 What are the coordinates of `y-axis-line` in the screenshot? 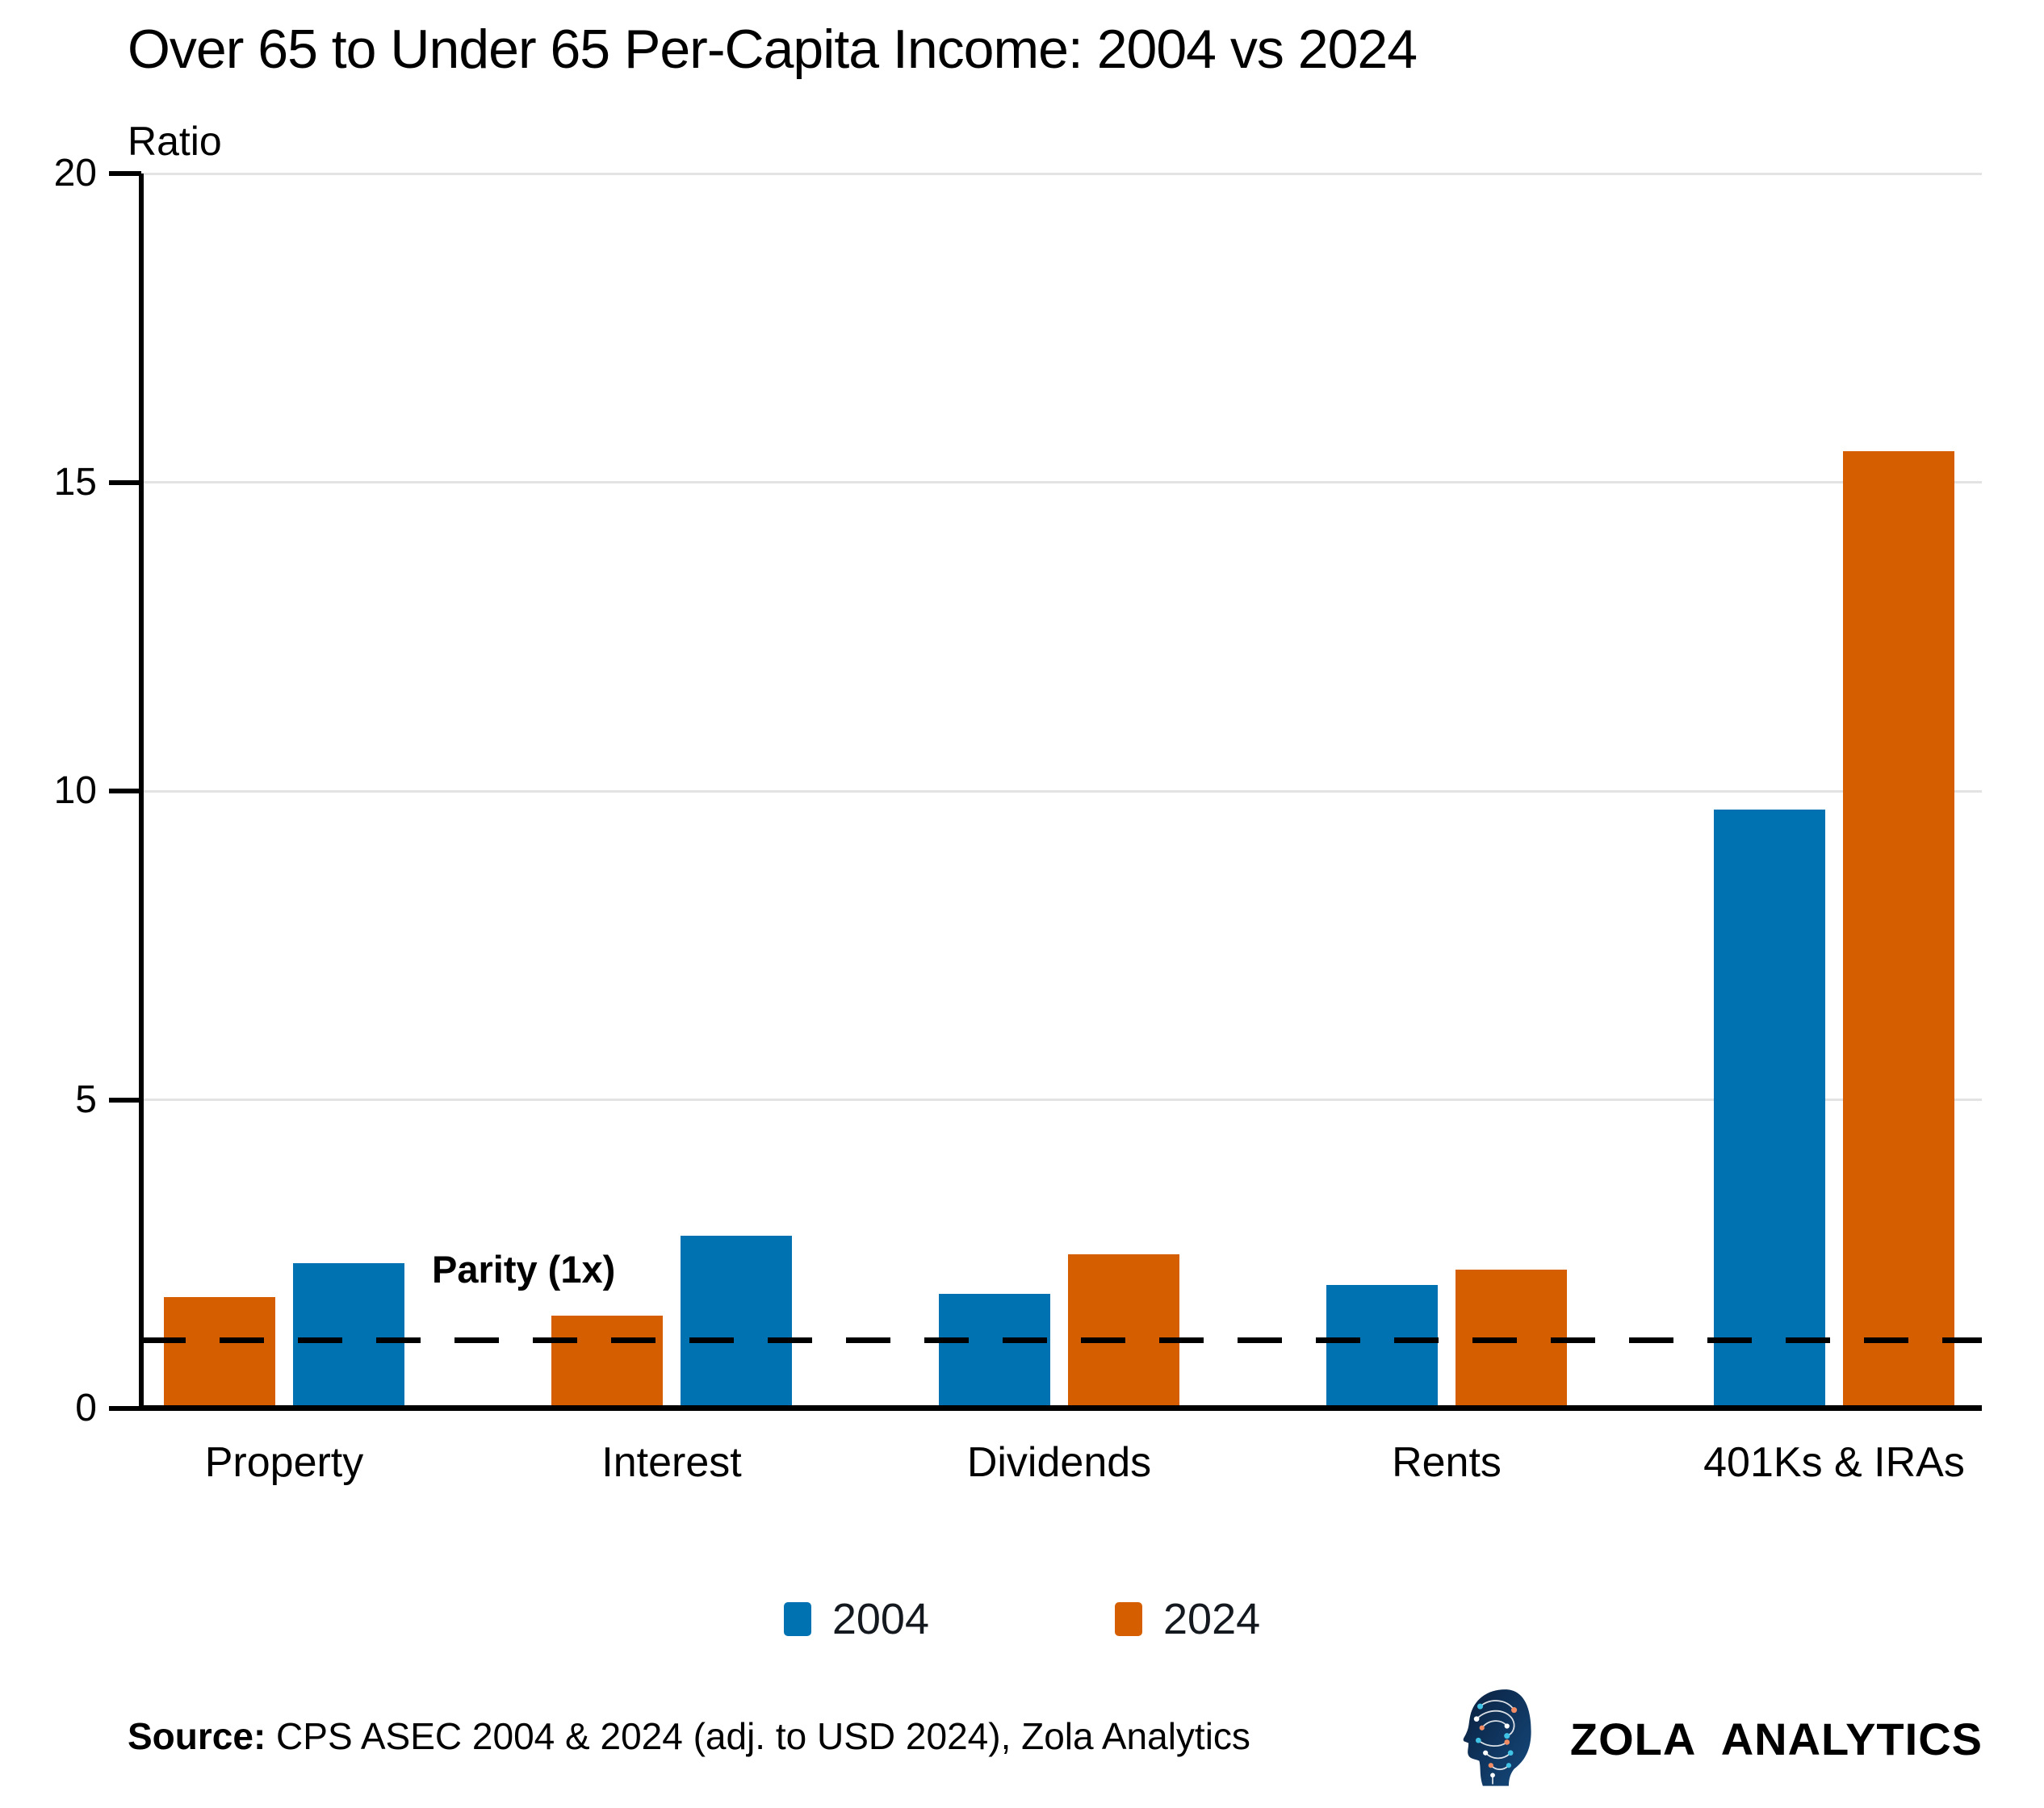 It's located at (141, 792).